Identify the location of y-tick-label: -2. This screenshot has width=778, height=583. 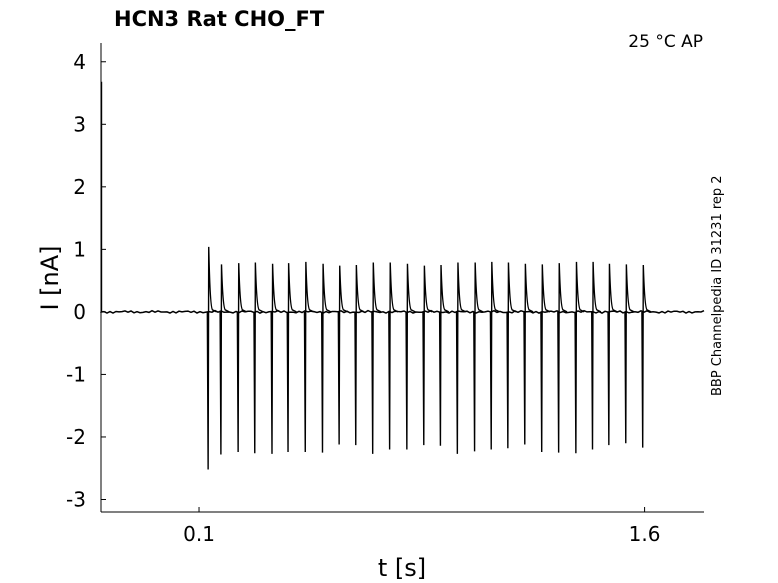
(76, 437).